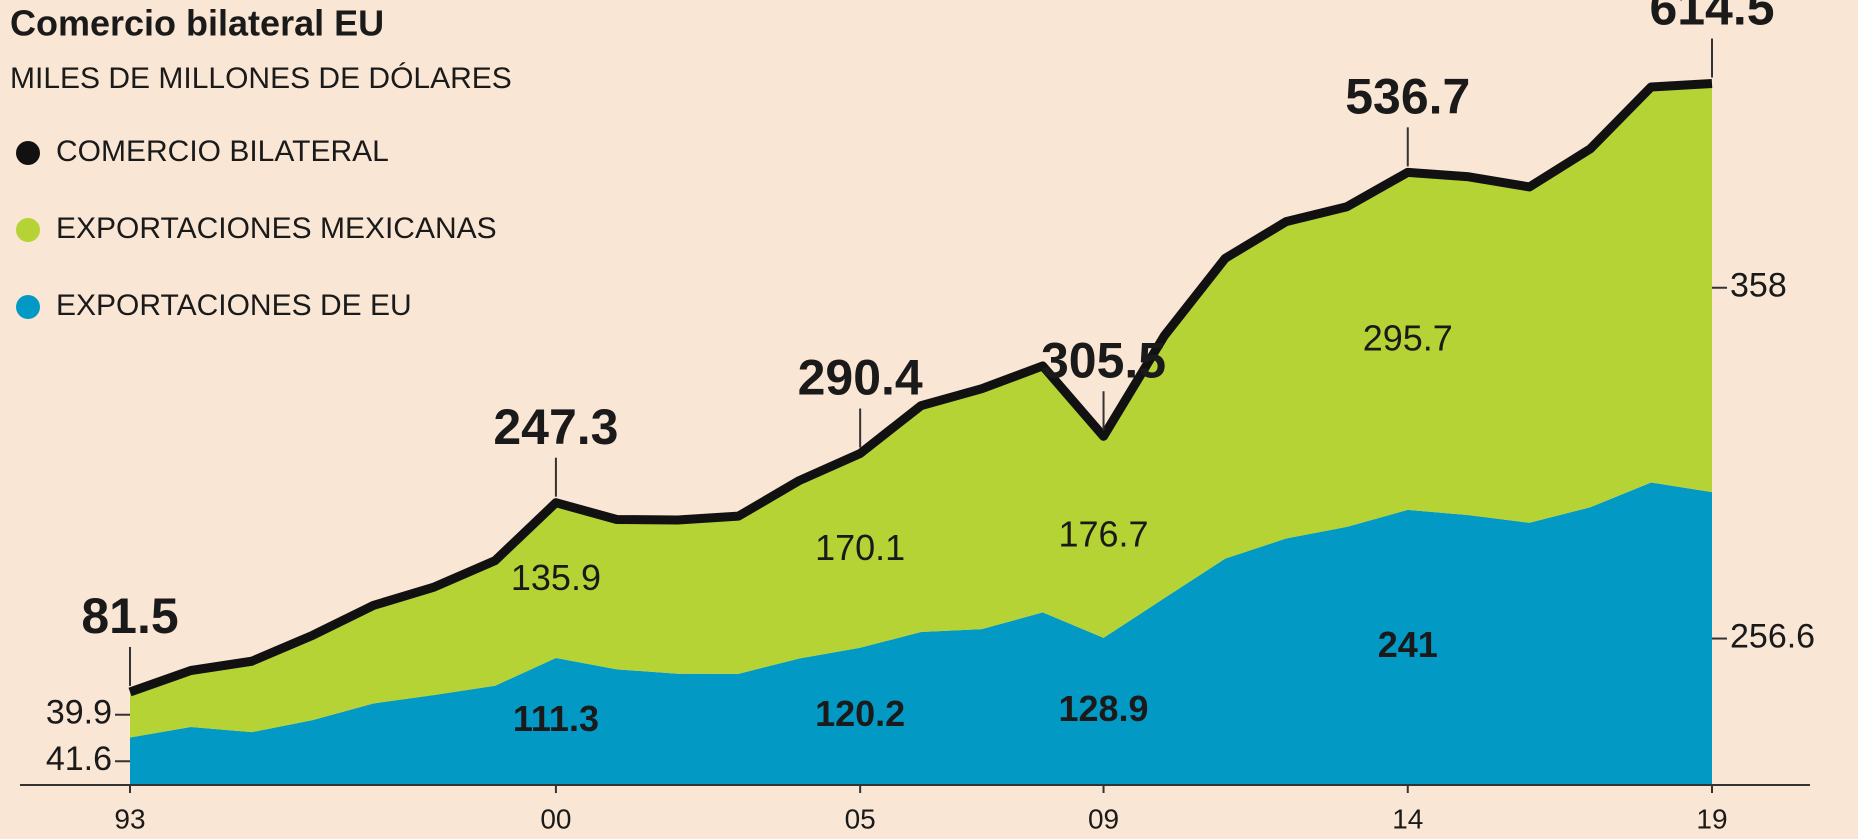 The height and width of the screenshot is (839, 1858). I want to click on legend-label: EXPORTACIONES DE EU, so click(234, 305).